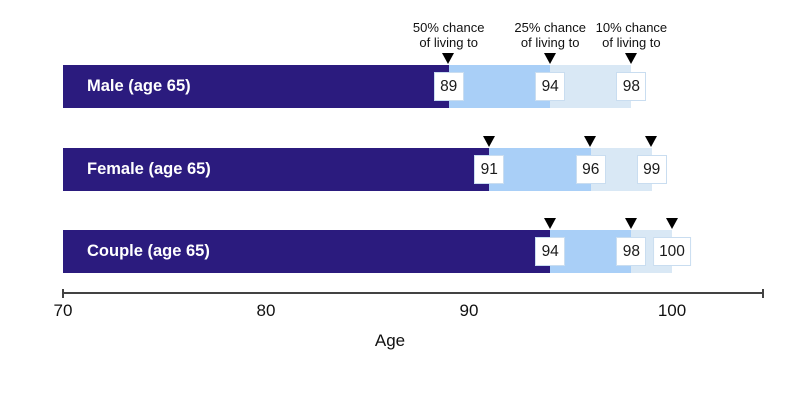 This screenshot has height=400, width=800. Describe the element at coordinates (631, 251) in the screenshot. I see `value-box-25pct: 98` at that location.